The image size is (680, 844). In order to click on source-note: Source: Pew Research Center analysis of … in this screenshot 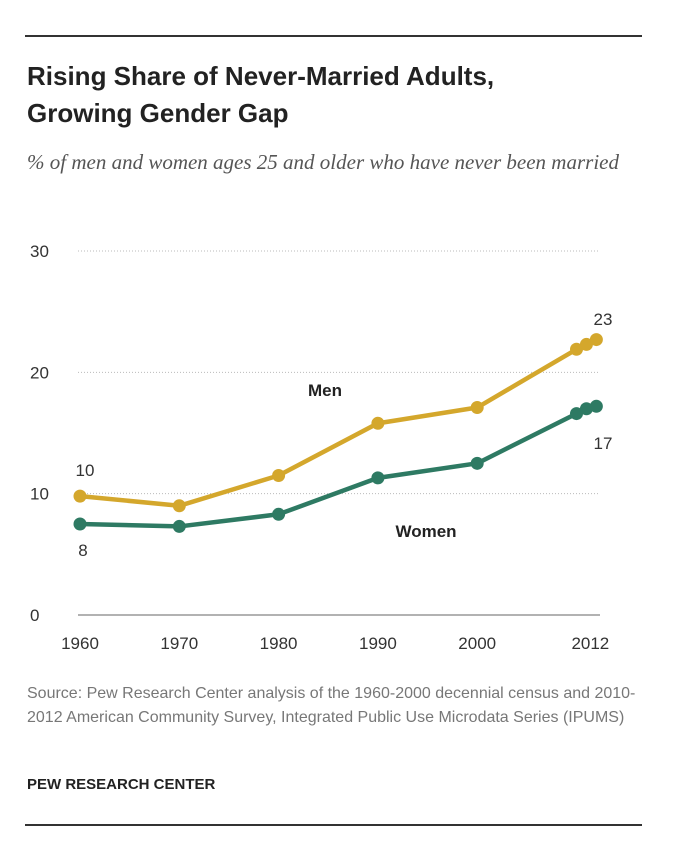, I will do `click(331, 705)`.